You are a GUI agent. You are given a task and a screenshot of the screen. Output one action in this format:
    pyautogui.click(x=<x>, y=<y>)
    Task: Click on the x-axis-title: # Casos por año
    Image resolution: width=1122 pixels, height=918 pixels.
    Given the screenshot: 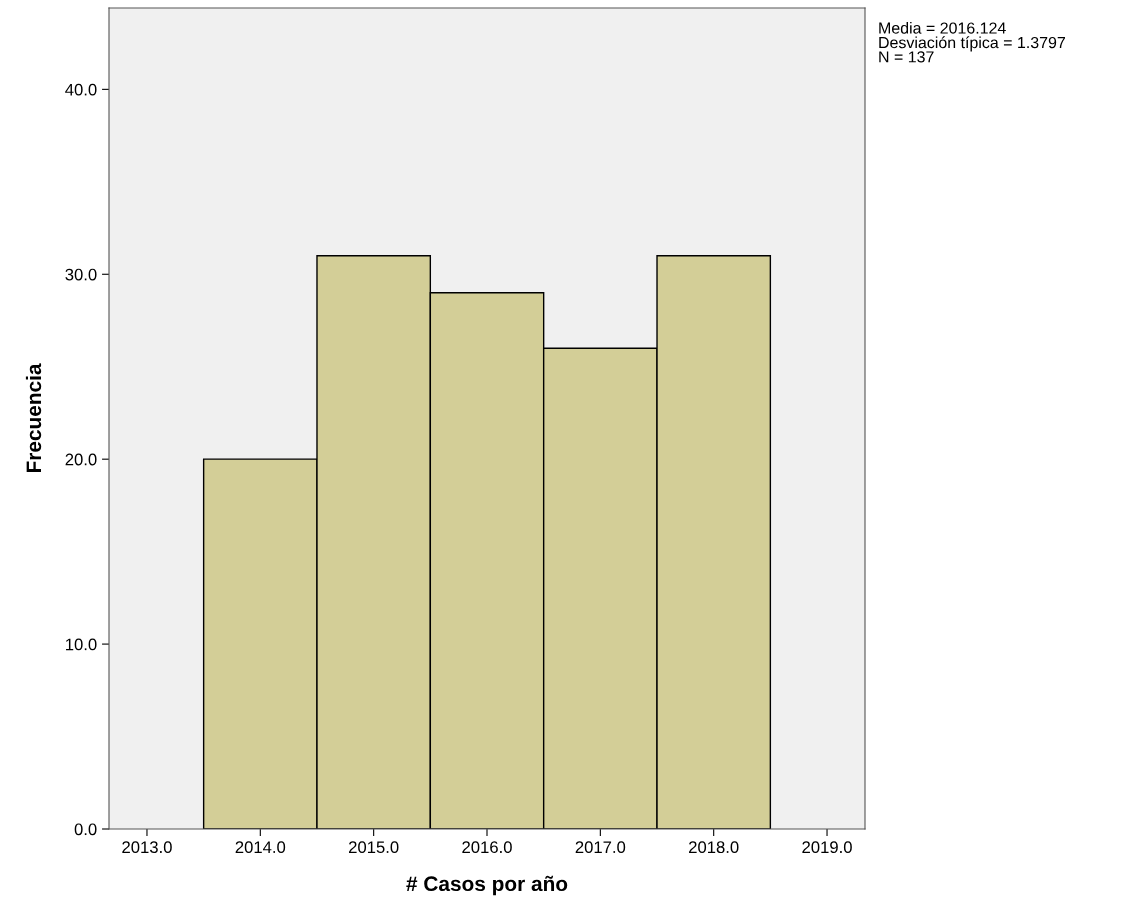 What is the action you would take?
    pyautogui.click(x=487, y=885)
    